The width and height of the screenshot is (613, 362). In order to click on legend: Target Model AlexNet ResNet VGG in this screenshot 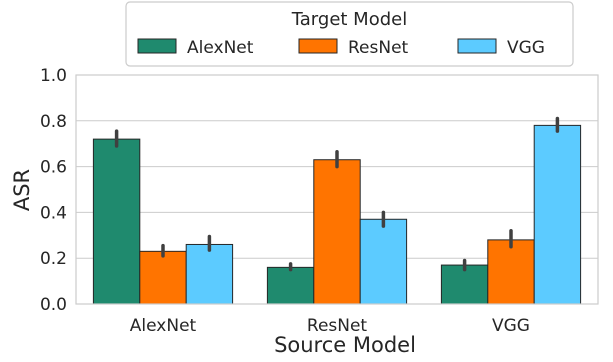, I will do `click(349, 34)`.